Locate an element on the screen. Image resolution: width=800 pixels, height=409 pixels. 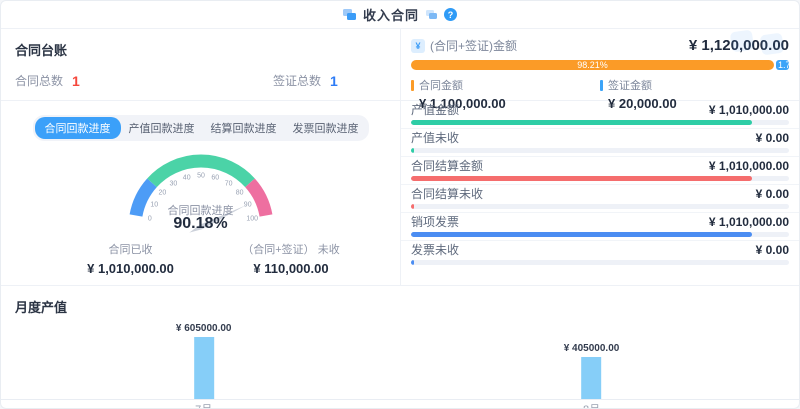
bar-value-label: ¥ 605000.00 is located at coordinates (203, 328).